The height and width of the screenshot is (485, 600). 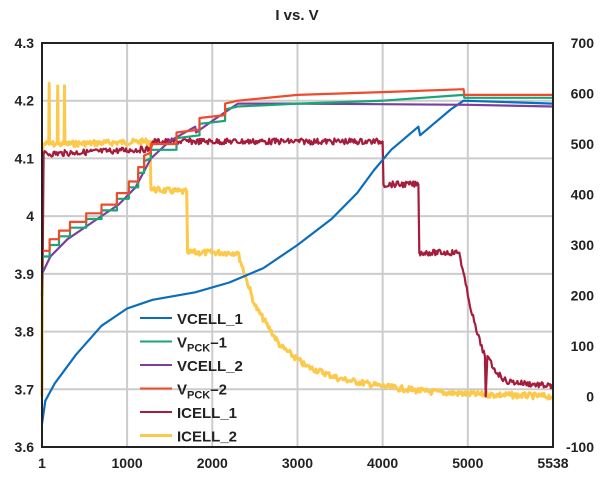 I want to click on x-tick-label: 1, so click(x=42, y=463).